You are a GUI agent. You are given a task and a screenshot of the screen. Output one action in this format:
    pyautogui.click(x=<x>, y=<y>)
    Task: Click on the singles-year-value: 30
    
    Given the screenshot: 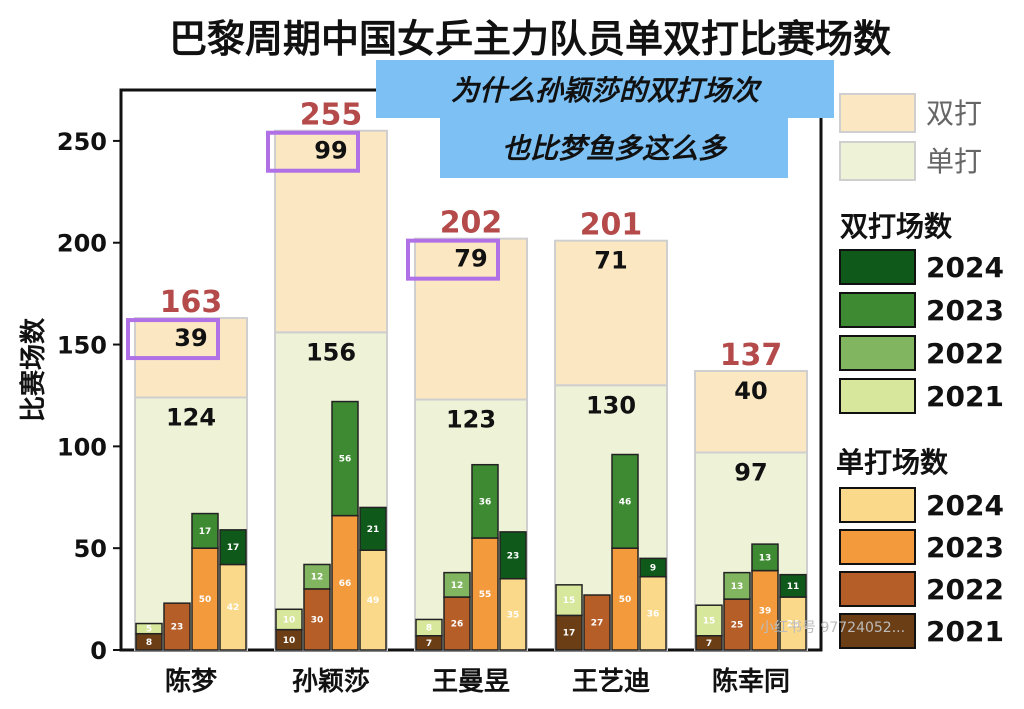 What is the action you would take?
    pyautogui.click(x=317, y=620)
    